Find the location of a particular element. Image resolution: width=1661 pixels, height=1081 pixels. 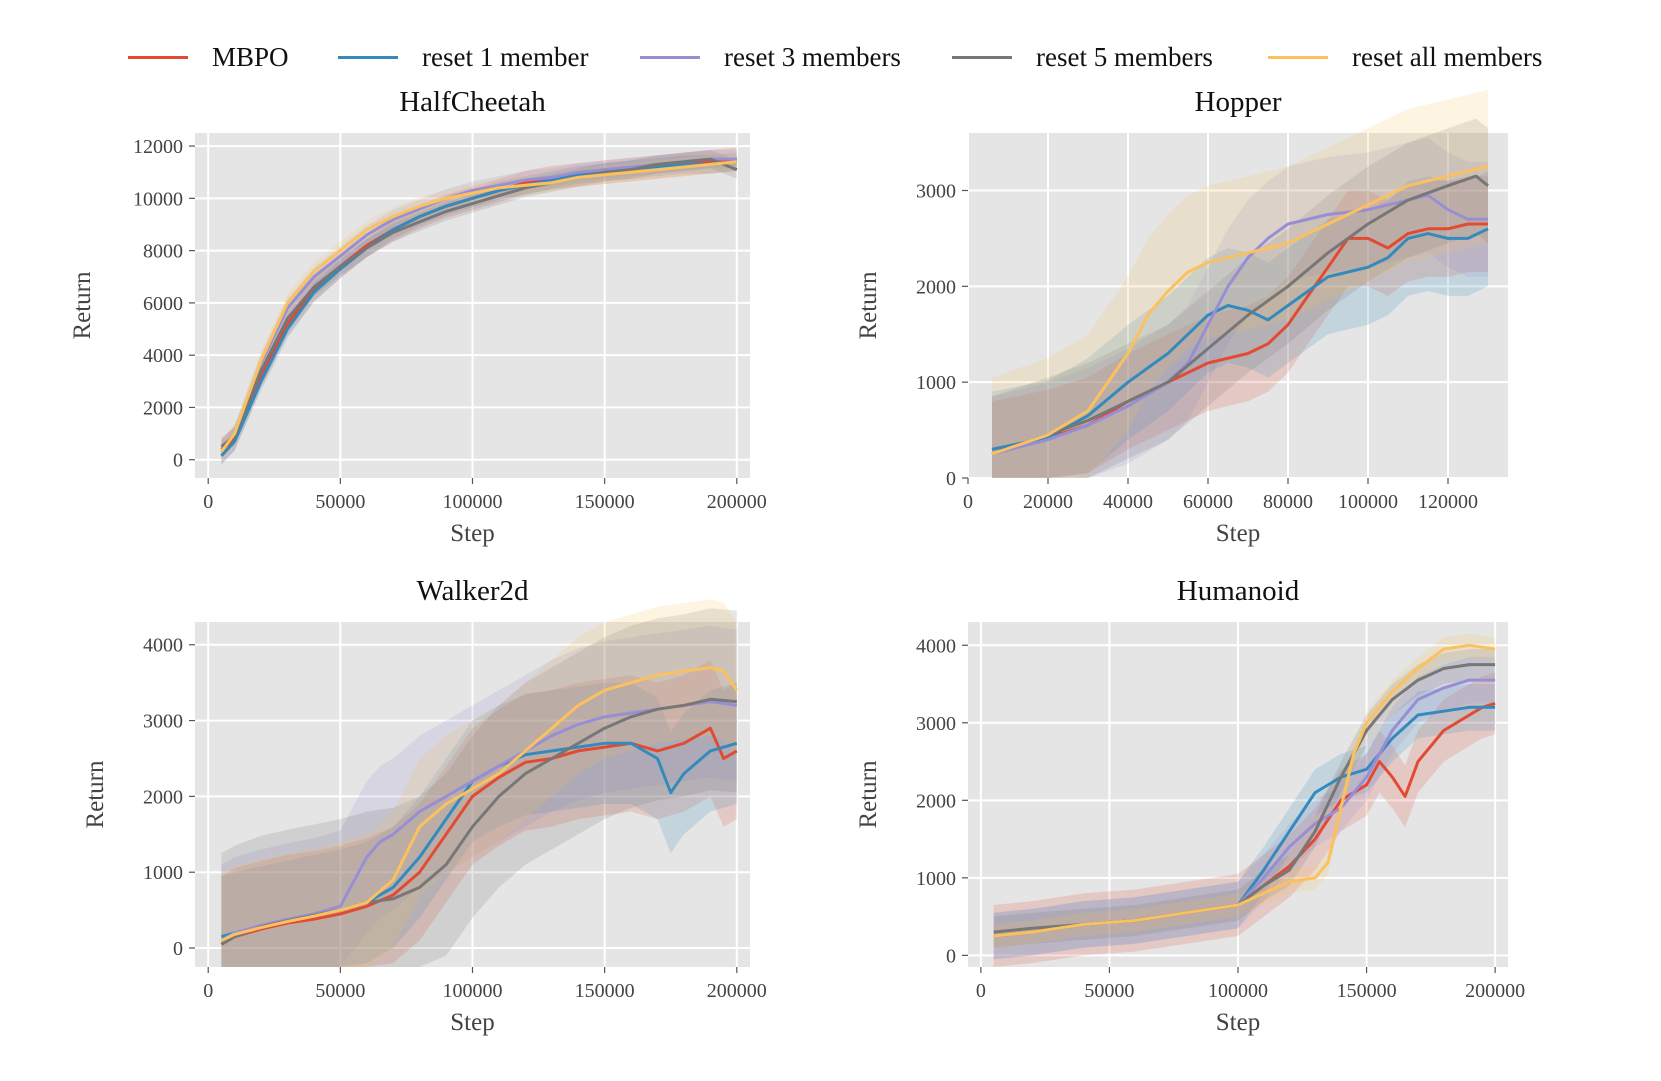

band-reset-3-members is located at coordinates (479, 796).